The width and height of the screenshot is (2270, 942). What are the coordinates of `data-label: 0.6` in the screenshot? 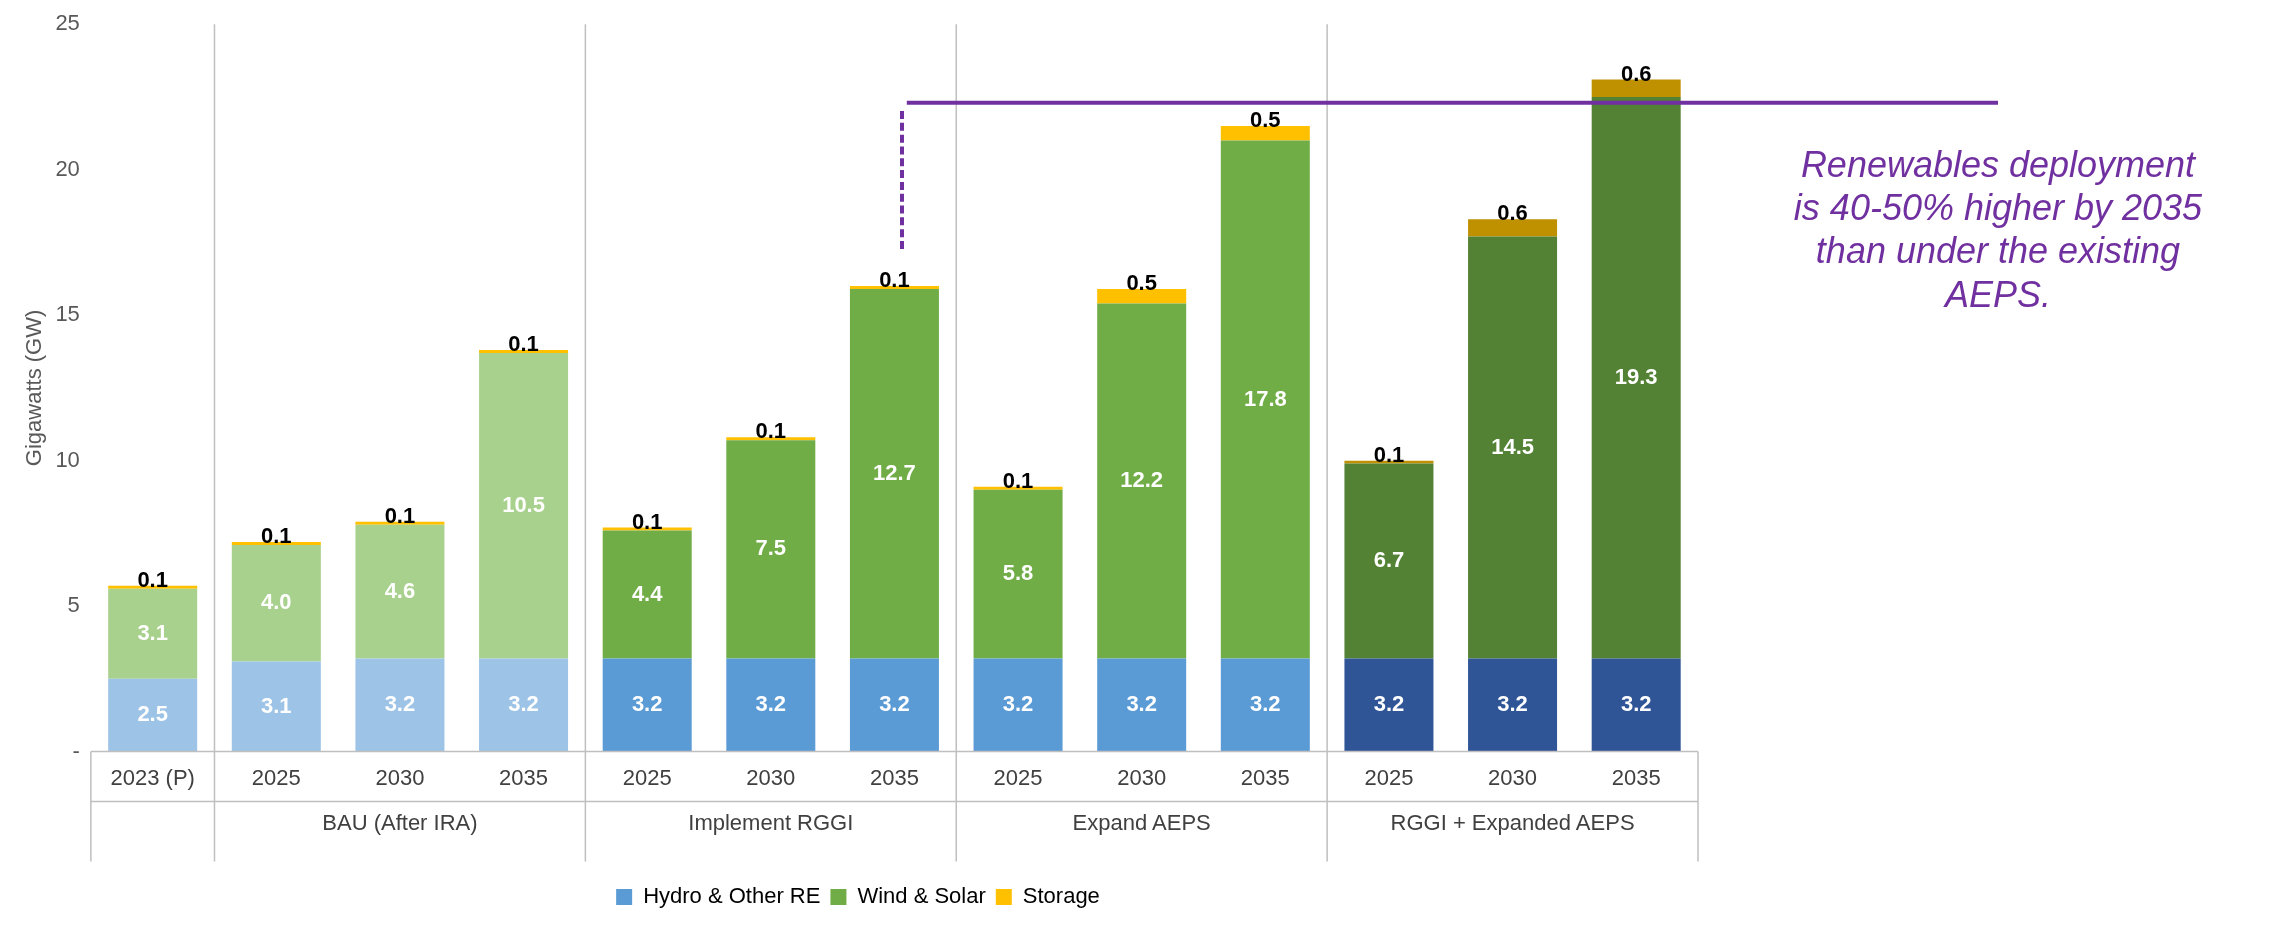 It's located at (1512, 213).